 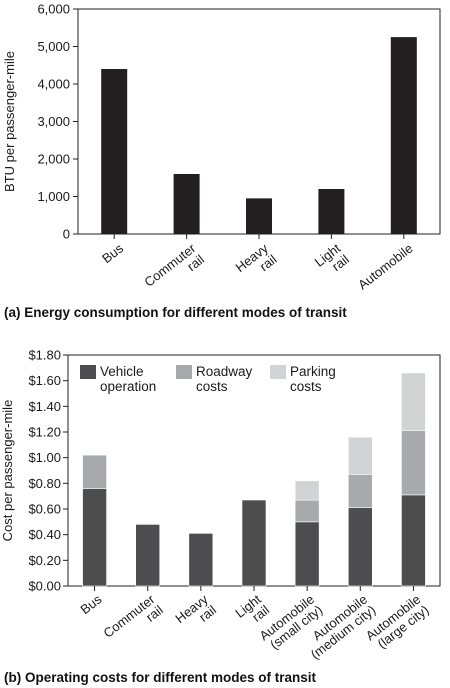 I want to click on y-tick-label: 3,000, so click(x=53, y=121).